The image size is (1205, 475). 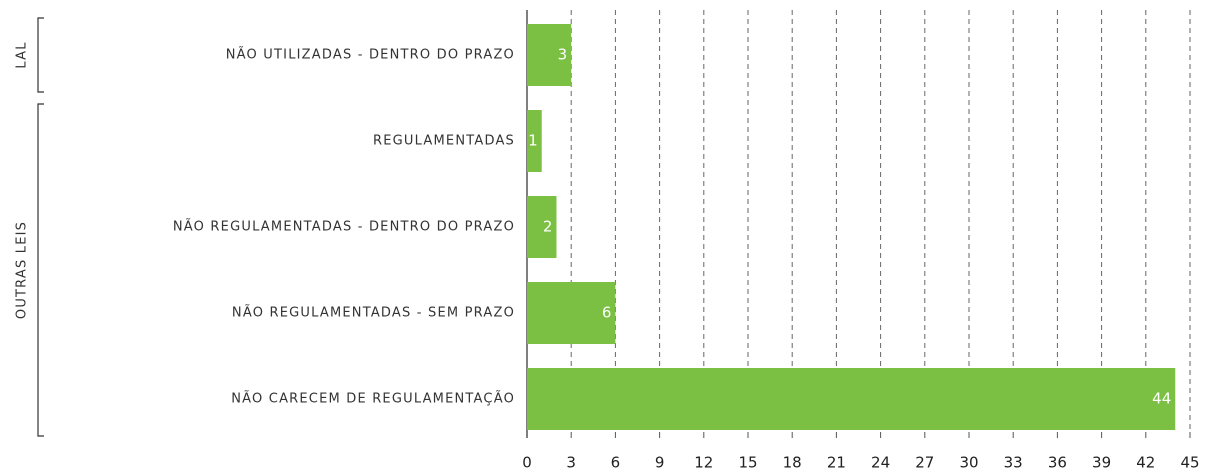 I want to click on x-tick-label: 9, so click(x=660, y=463).